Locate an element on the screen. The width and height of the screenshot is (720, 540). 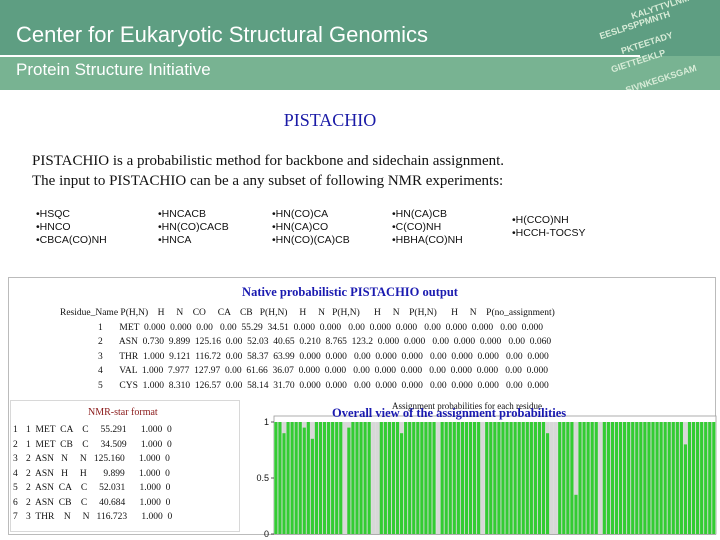
experiment-item: •HN(CA)CO is located at coordinates (300, 227).